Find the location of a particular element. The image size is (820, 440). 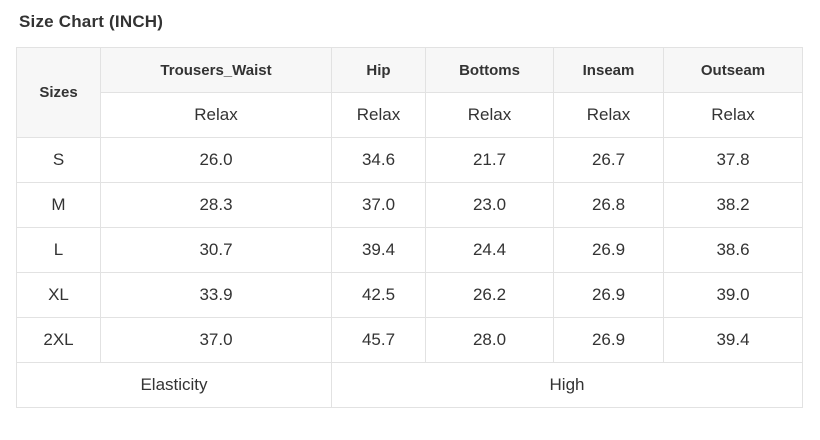

table-row-size-2xl: 2XL 37.0 45.7 28.0 26.9 39.4 is located at coordinates (409, 340).